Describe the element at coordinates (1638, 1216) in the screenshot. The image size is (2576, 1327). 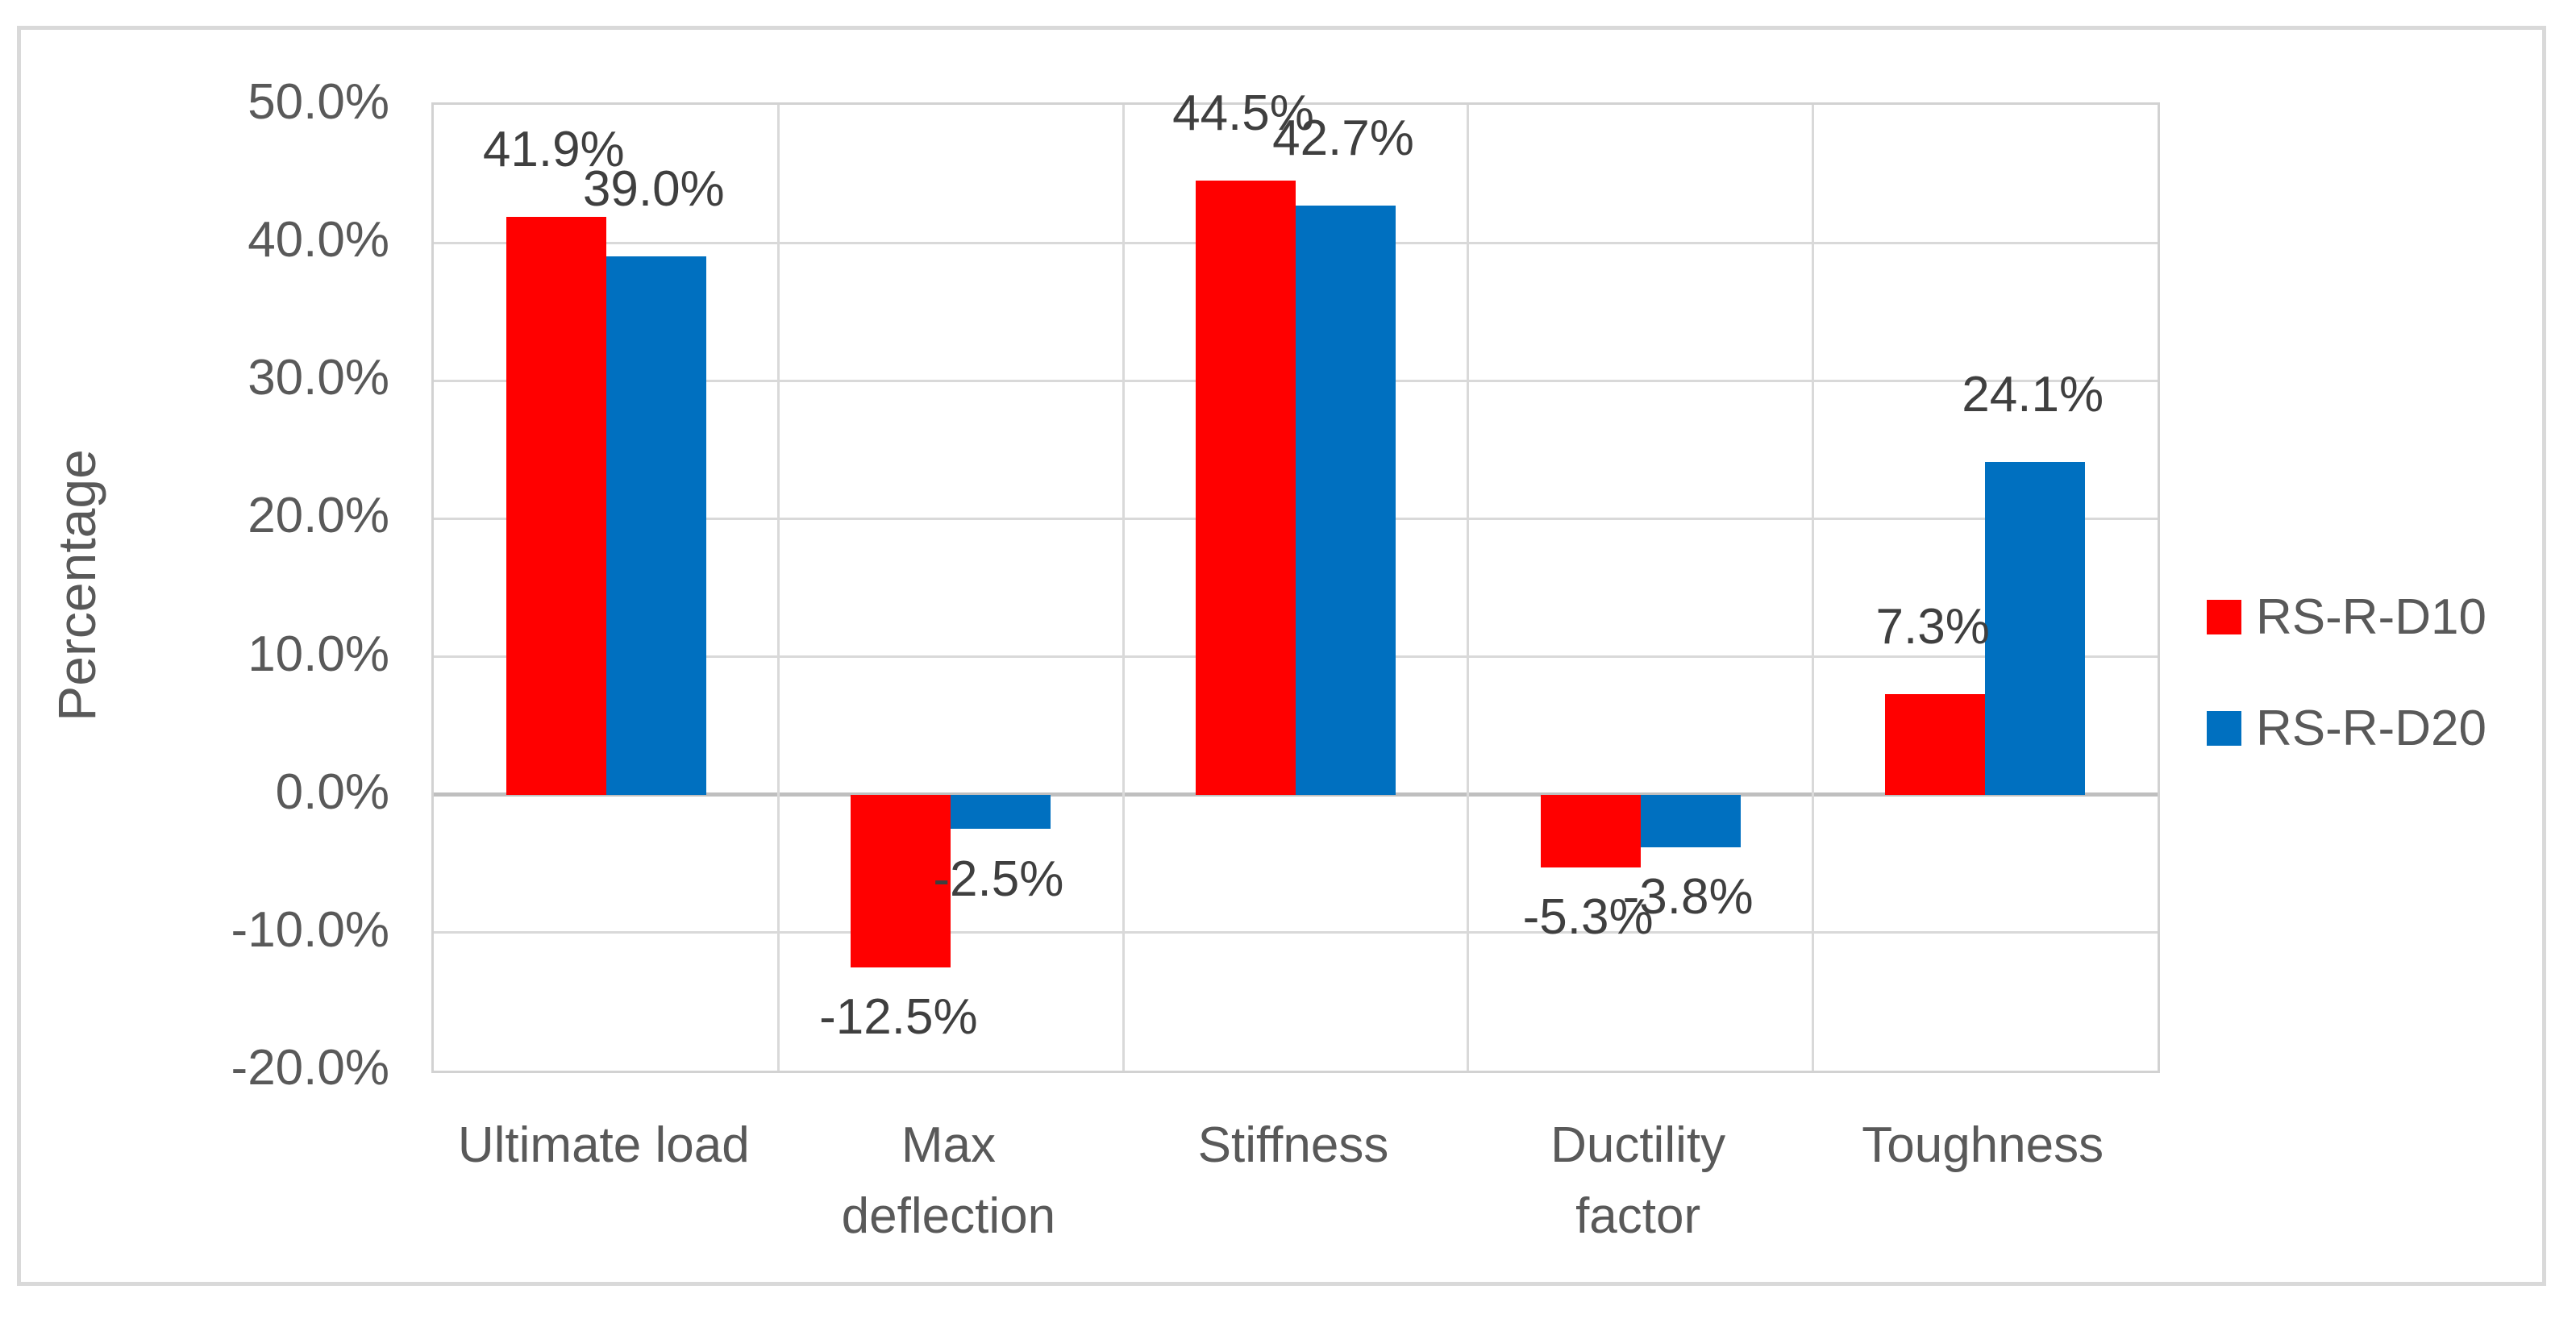
I see `category-label-line: factor` at that location.